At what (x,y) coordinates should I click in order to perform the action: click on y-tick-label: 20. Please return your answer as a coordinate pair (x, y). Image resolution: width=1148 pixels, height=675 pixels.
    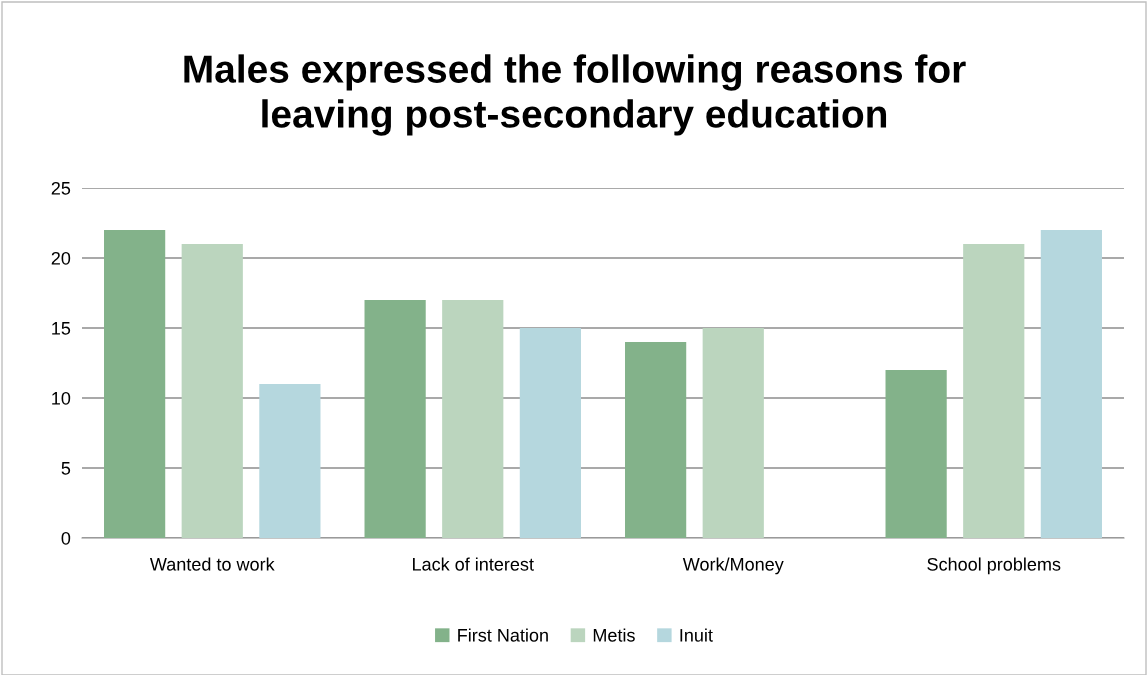
    Looking at the image, I should click on (61, 258).